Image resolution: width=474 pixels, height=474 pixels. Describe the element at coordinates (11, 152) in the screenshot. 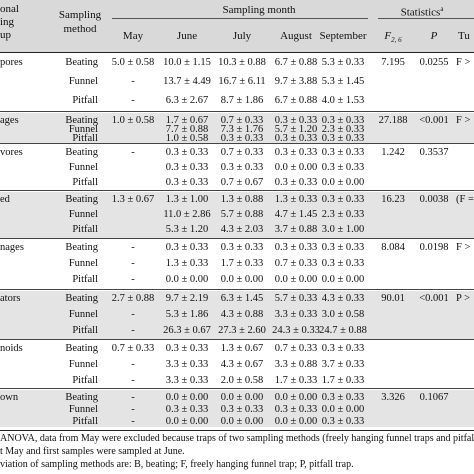

I see `group-label: vores` at that location.